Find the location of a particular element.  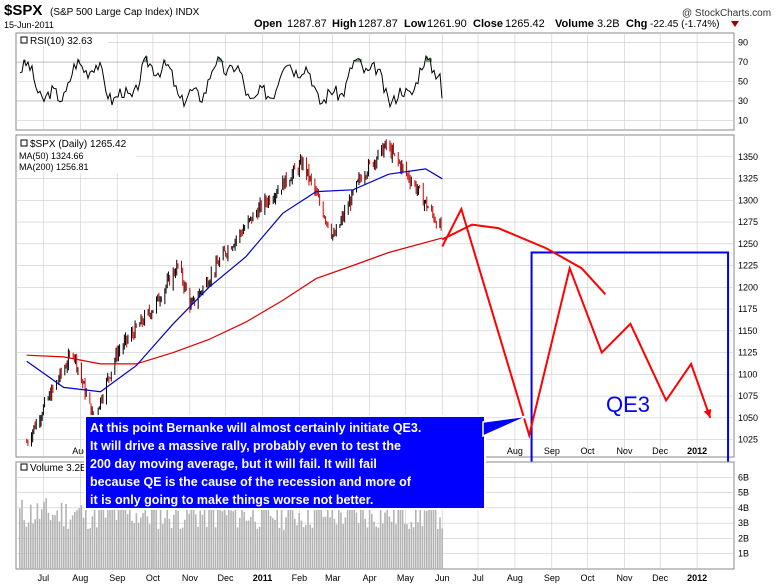

volume-axis: 6B 5B 4B 3B 2B 1B is located at coordinates (743, 515).